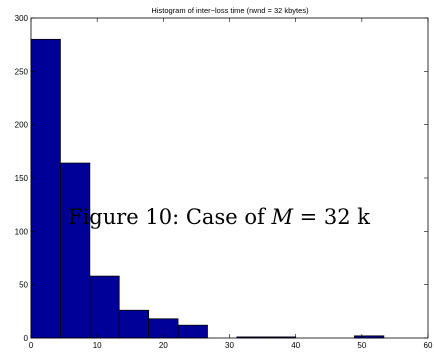 This screenshot has width=434, height=354. What do you see at coordinates (331, 217) in the screenshot?
I see `caption-suffix: = 32 k` at bounding box center [331, 217].